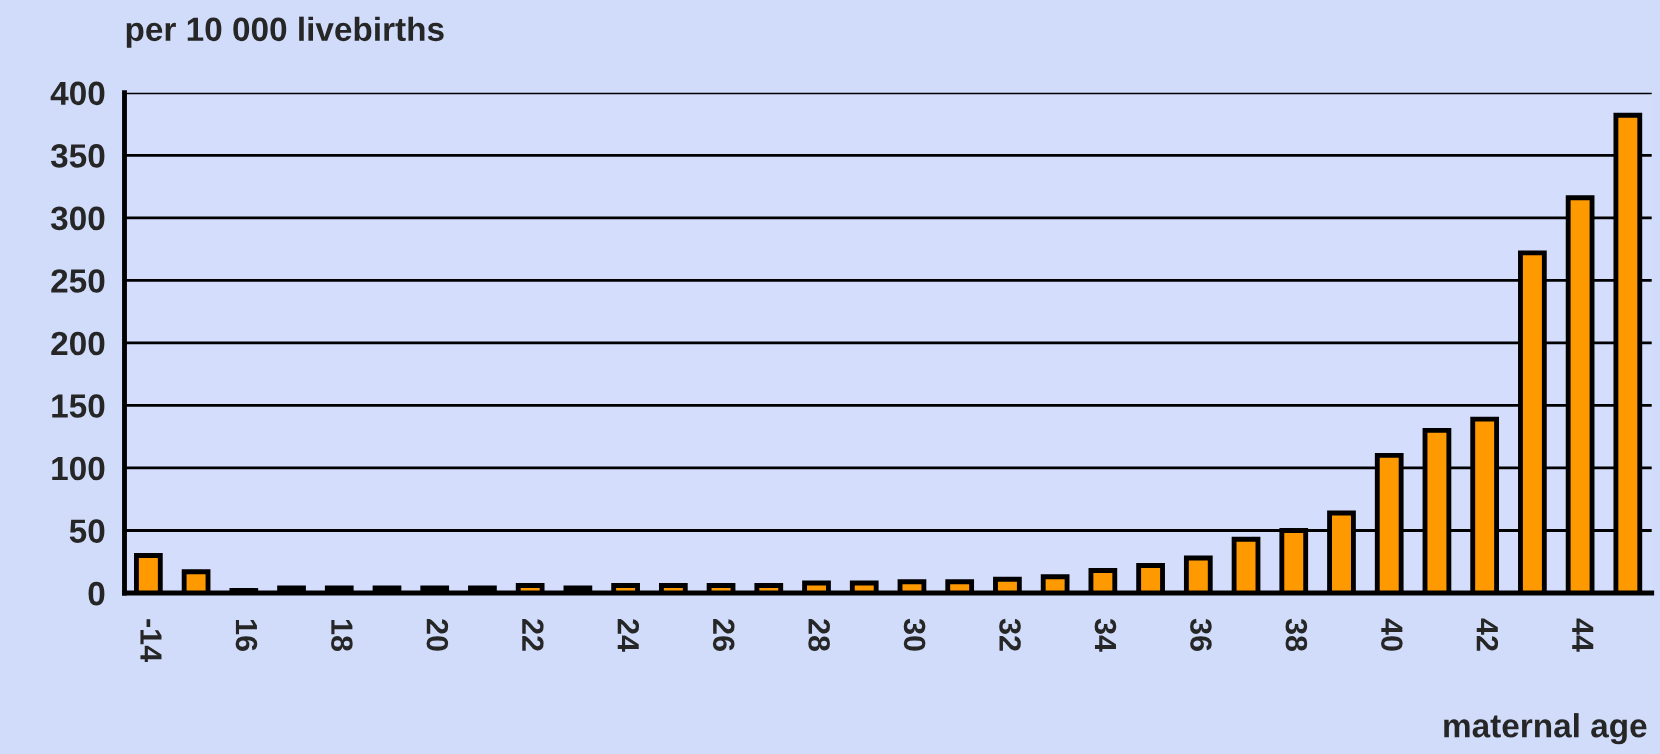 The width and height of the screenshot is (1660, 754). I want to click on y-tick-label: 0, so click(96, 593).